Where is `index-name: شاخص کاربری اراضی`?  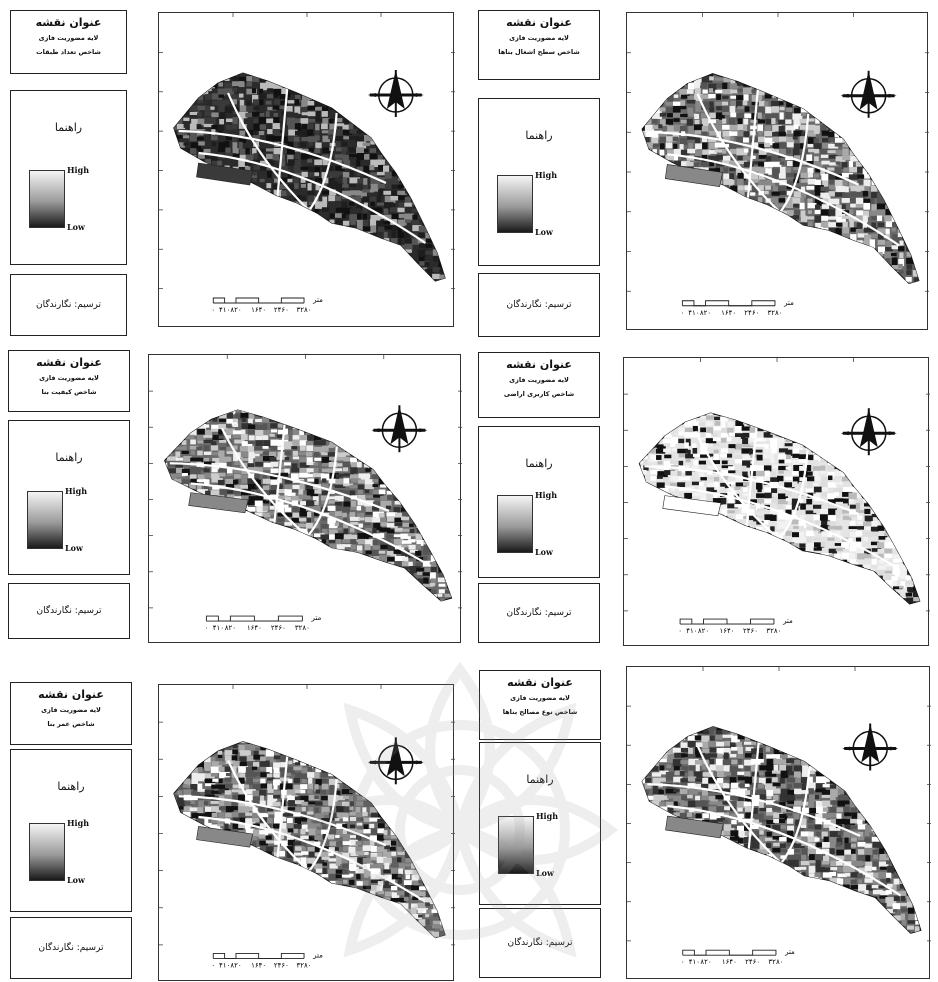
index-name: شاخص کاربری اراضی is located at coordinates (539, 394).